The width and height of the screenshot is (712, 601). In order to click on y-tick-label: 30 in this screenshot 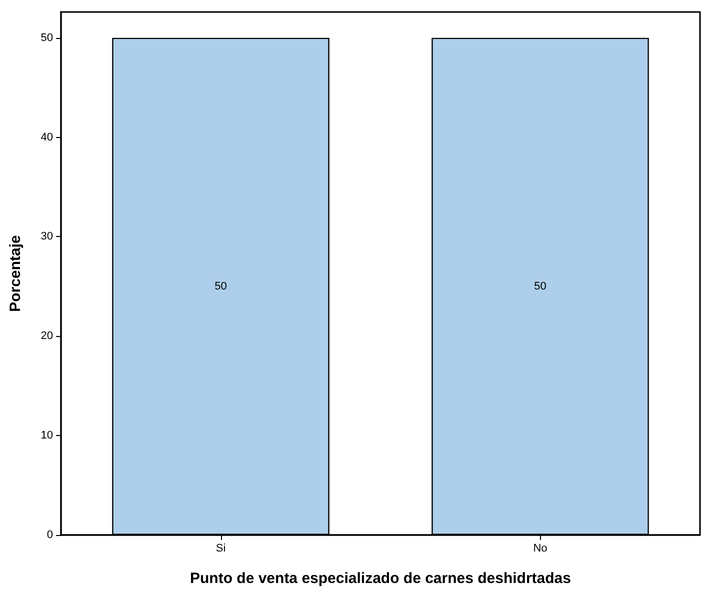, I will do `click(46, 236)`.